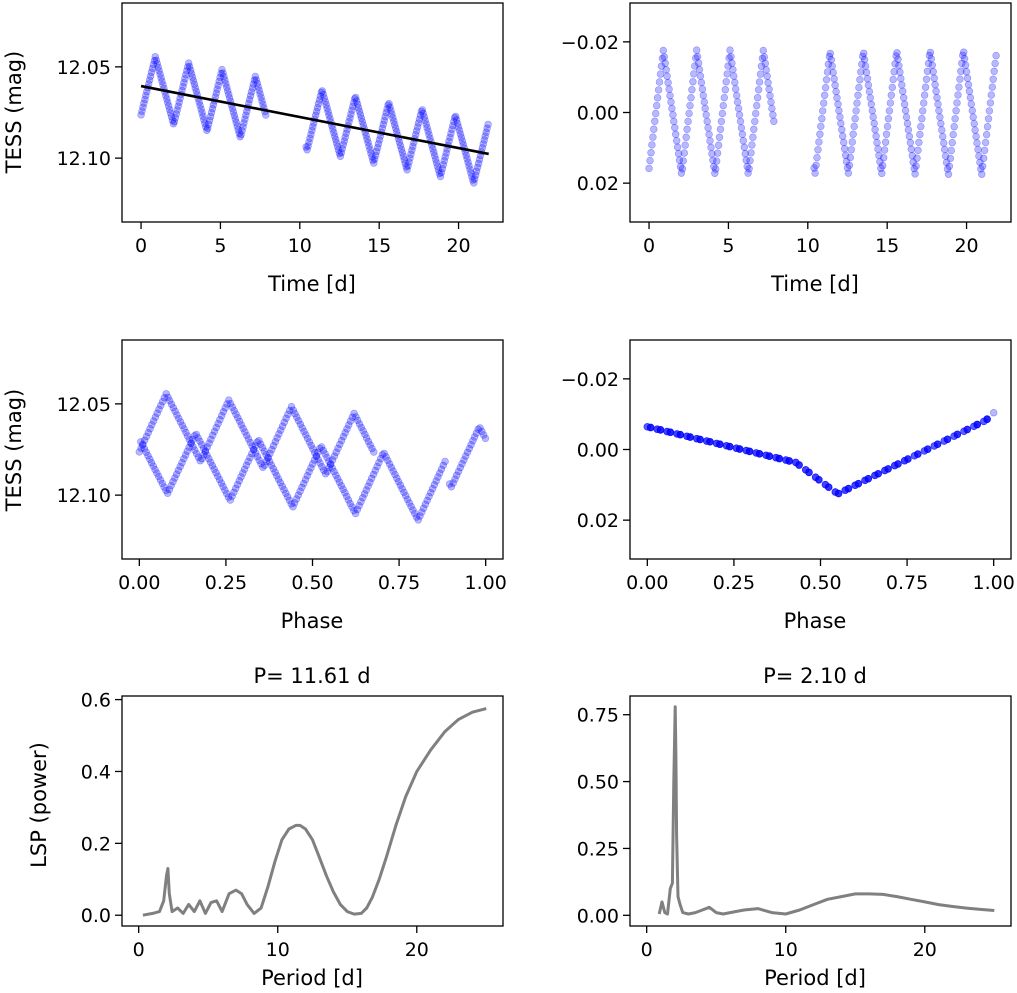 This screenshot has height=993, width=1017. I want to click on x-tick-label: 10, so click(278, 950).